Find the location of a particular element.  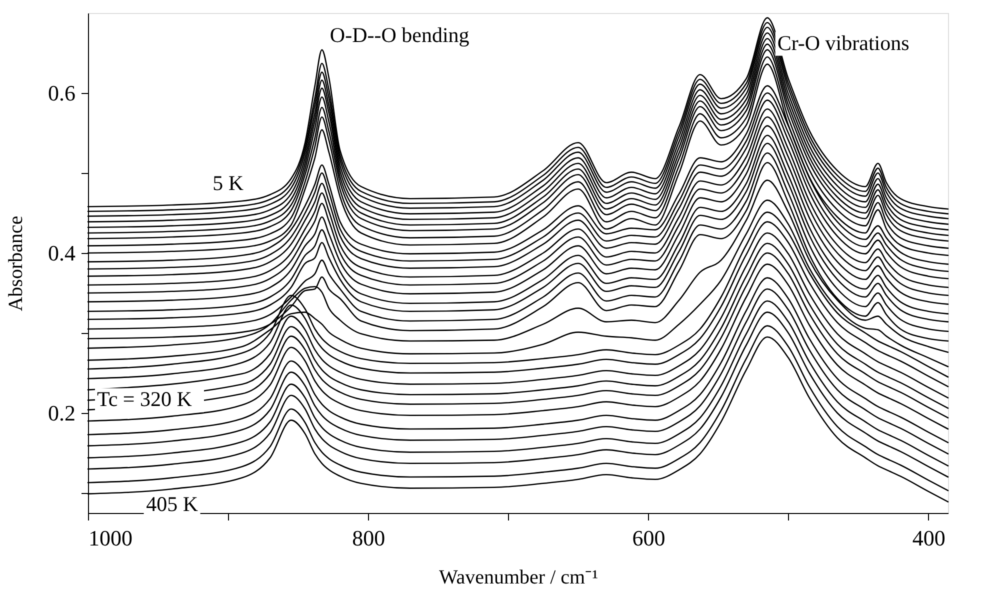

x-tick-label: 400 is located at coordinates (929, 538).